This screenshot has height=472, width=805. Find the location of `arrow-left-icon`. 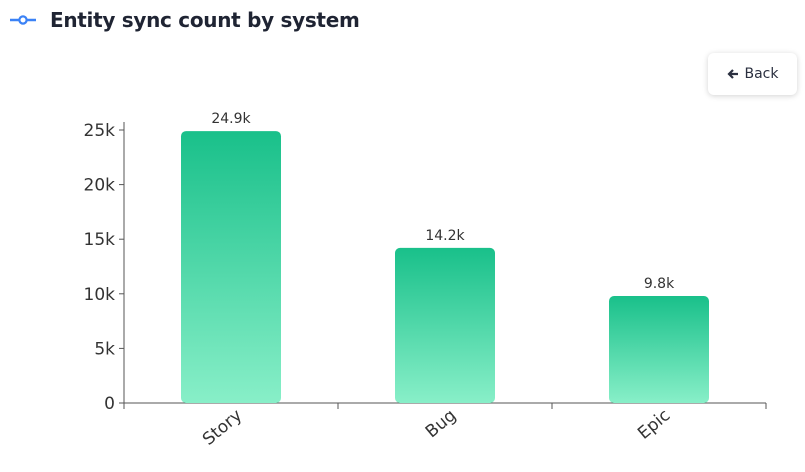

arrow-left-icon is located at coordinates (732, 74).